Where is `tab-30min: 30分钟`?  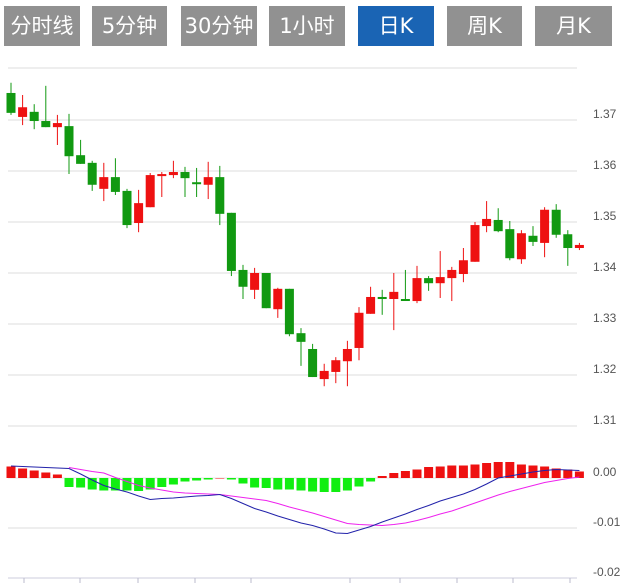 tab-30min: 30分钟 is located at coordinates (219, 26).